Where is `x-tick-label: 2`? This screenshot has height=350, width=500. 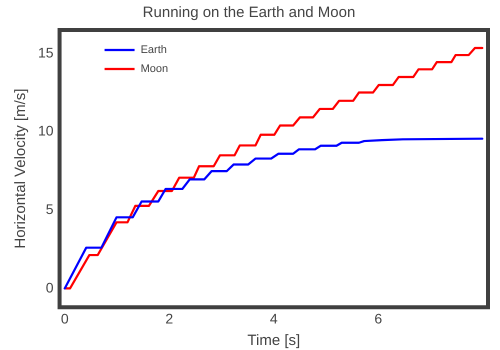
x-tick-label: 2 is located at coordinates (169, 318).